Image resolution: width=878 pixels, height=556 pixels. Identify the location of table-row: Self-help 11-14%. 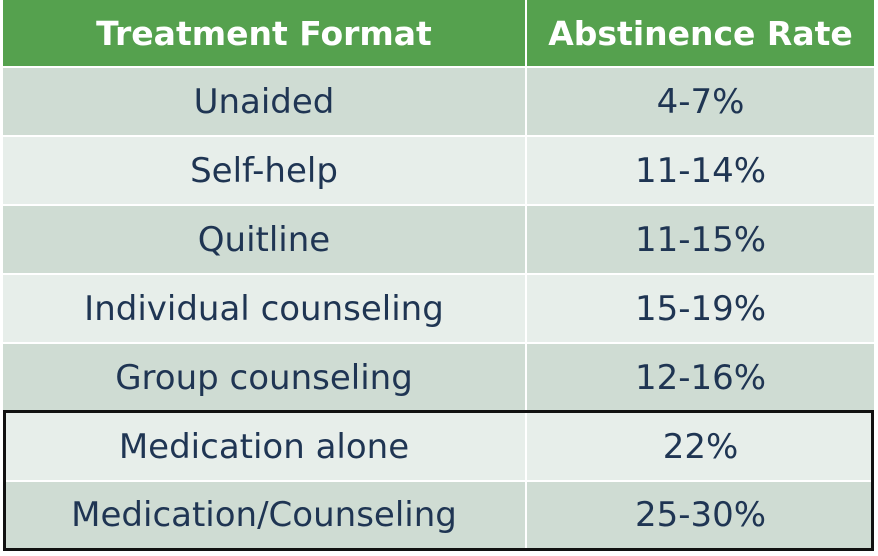
(438, 170).